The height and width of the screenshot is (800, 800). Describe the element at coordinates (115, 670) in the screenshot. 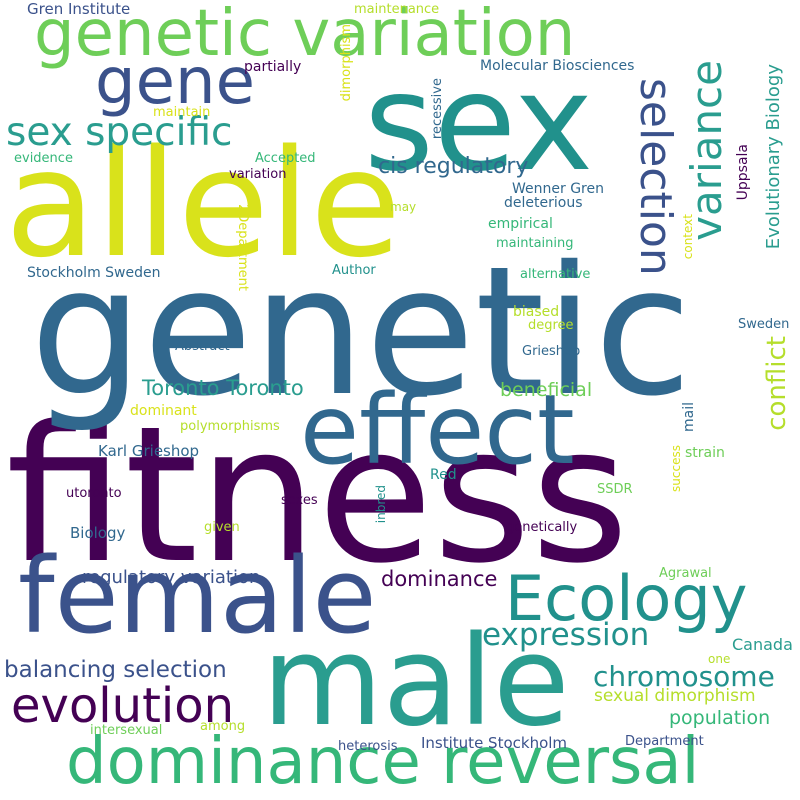

I see `word-balancing-selection: balancing selection` at that location.